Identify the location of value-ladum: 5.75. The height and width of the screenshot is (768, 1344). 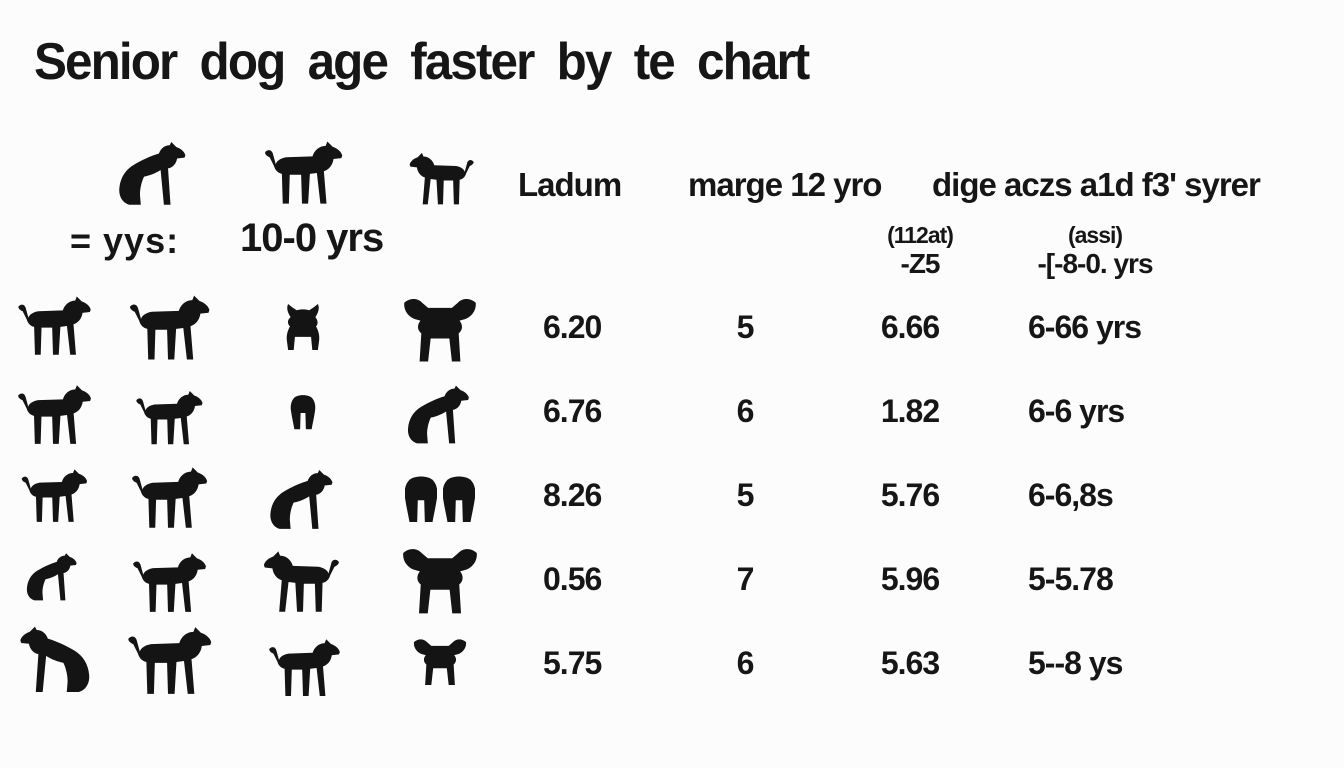
(572, 662).